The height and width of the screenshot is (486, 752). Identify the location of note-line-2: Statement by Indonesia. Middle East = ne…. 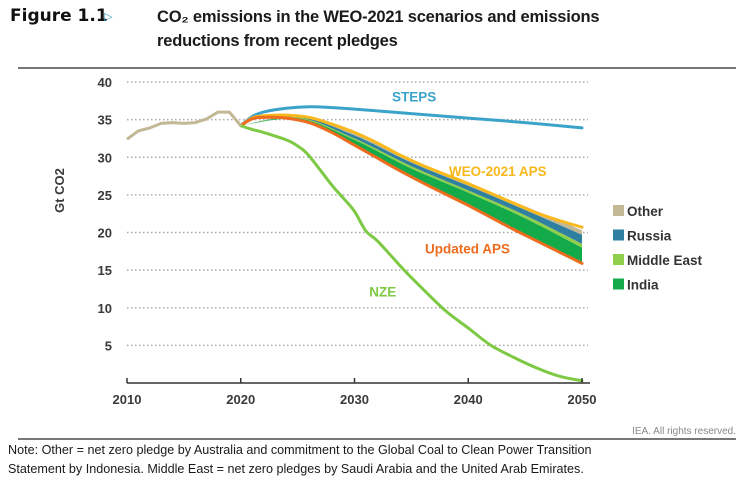
(296, 469).